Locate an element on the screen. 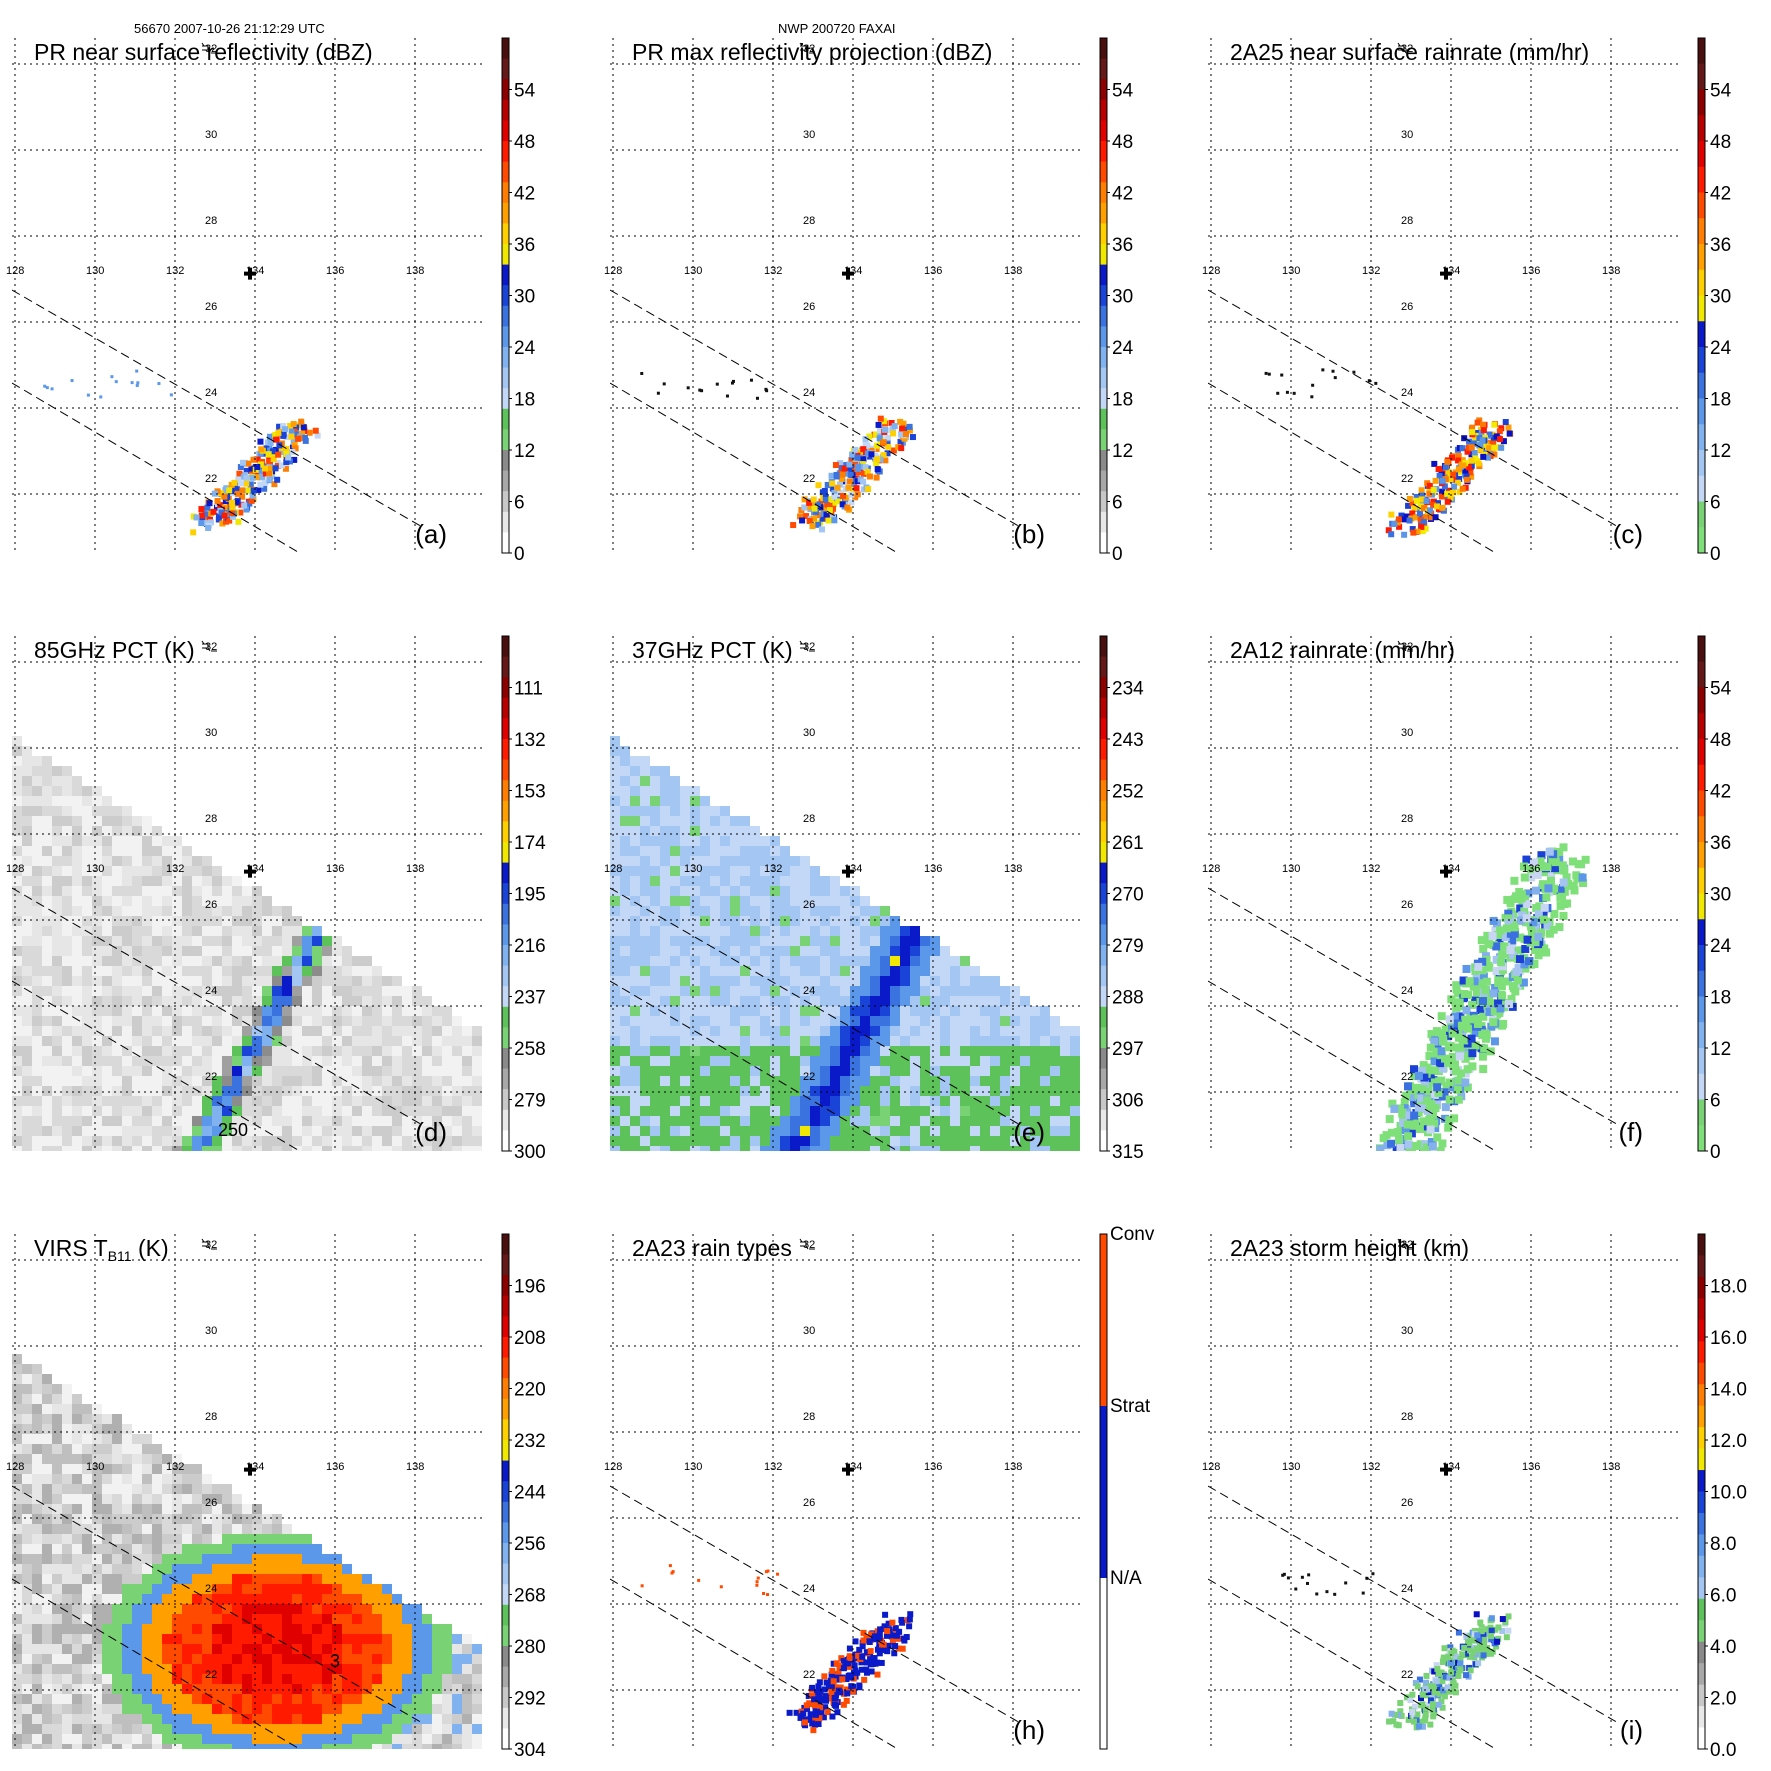  colorbar-tick-label: 174 is located at coordinates (530, 843).